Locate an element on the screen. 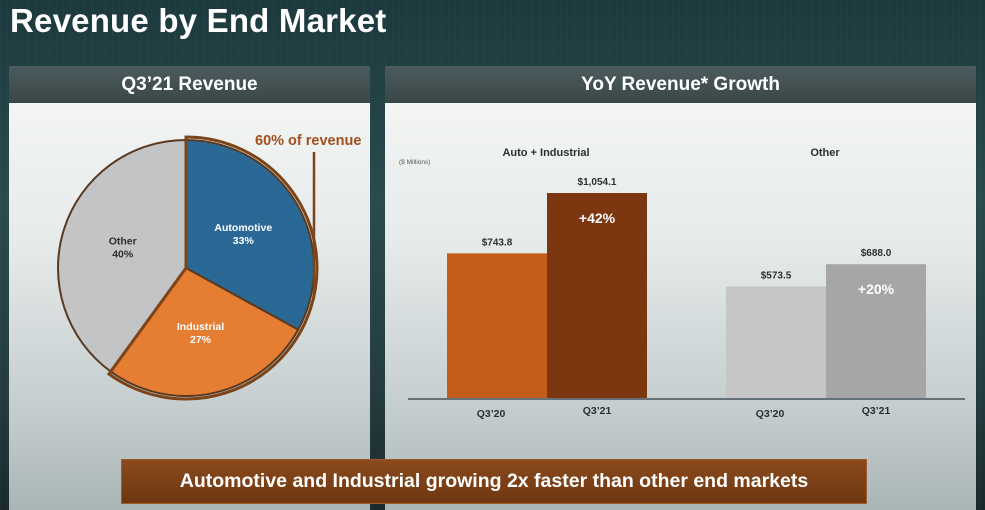  bar-other-q320 is located at coordinates (776, 342).